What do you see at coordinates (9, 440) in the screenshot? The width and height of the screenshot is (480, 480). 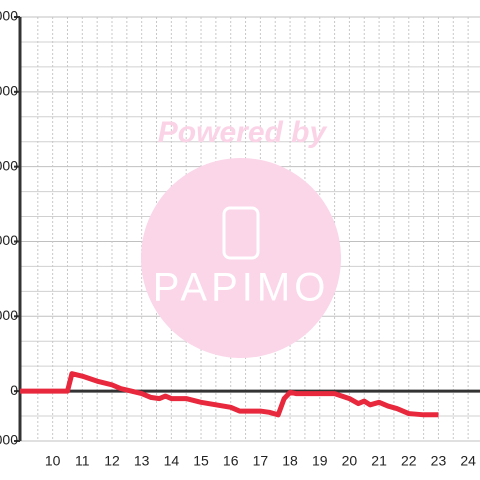 I see `y-tick-label: -20,000` at bounding box center [9, 440].